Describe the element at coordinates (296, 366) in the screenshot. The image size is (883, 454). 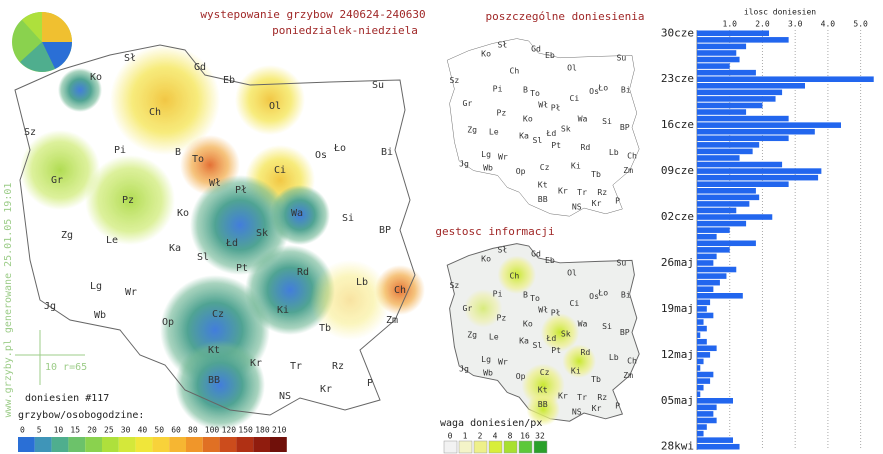
I see `city-label: Tr` at that location.